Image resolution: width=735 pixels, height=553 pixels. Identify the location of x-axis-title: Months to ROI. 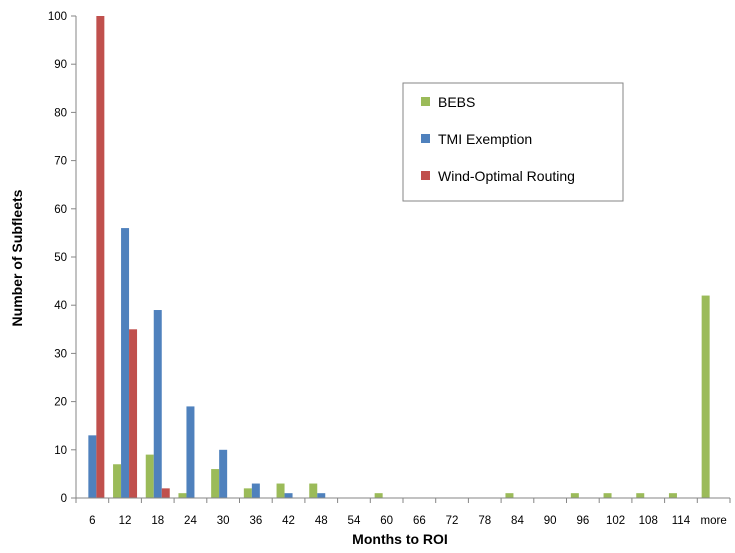
(400, 539).